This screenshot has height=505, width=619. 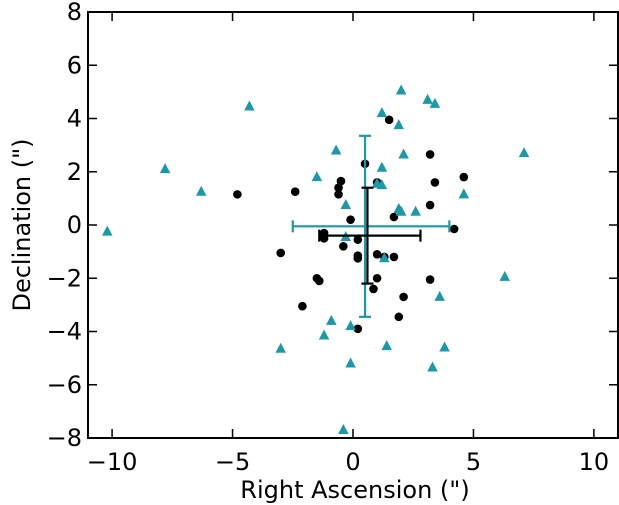 What do you see at coordinates (74, 225) in the screenshot?
I see `y-tick-label: 0` at bounding box center [74, 225].